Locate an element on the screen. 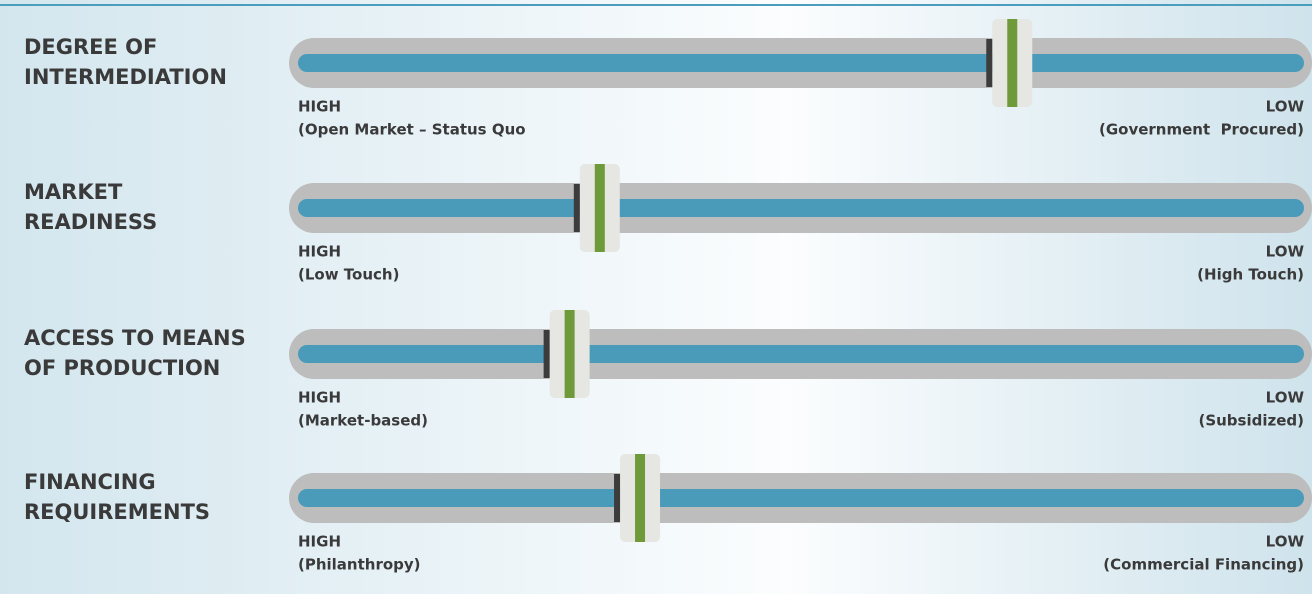 Image resolution: width=1312 pixels, height=598 pixels. row-title: FINANCING is located at coordinates (90, 482).